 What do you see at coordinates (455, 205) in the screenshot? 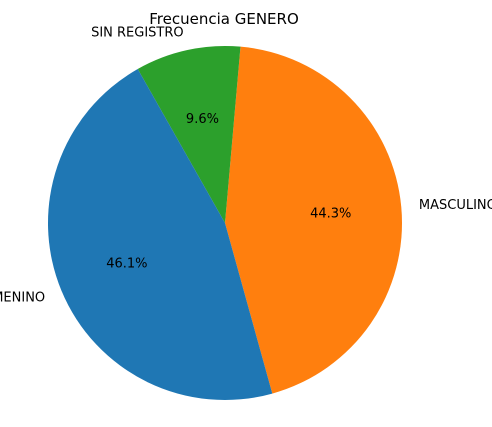
I see `category-label-masculino: MASCULINO` at bounding box center [455, 205].